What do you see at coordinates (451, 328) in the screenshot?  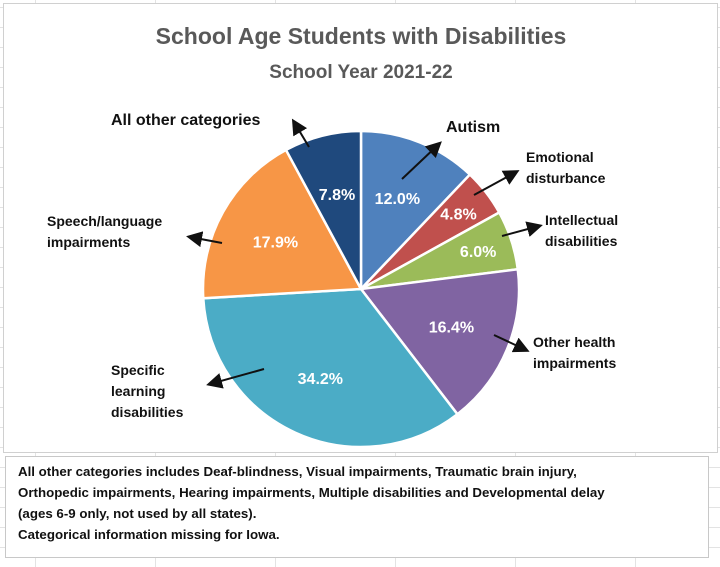 I see `data-label: 16.4%` at bounding box center [451, 328].